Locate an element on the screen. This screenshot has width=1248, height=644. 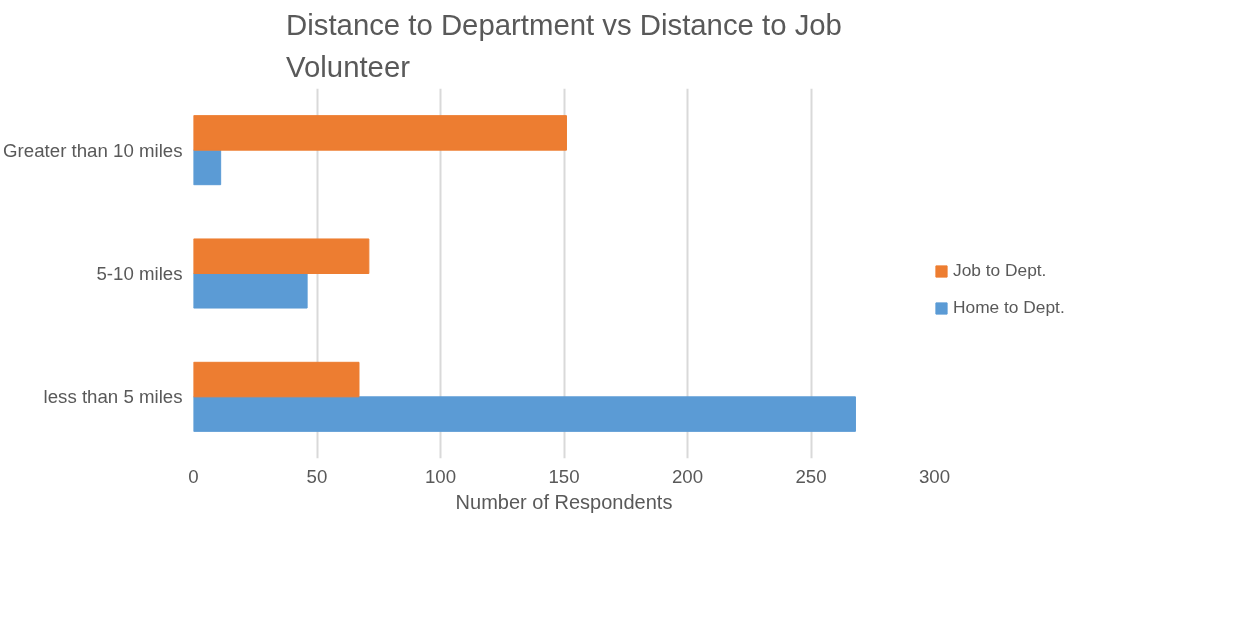
y-tick-label: less than 5 miles is located at coordinates (113, 397).